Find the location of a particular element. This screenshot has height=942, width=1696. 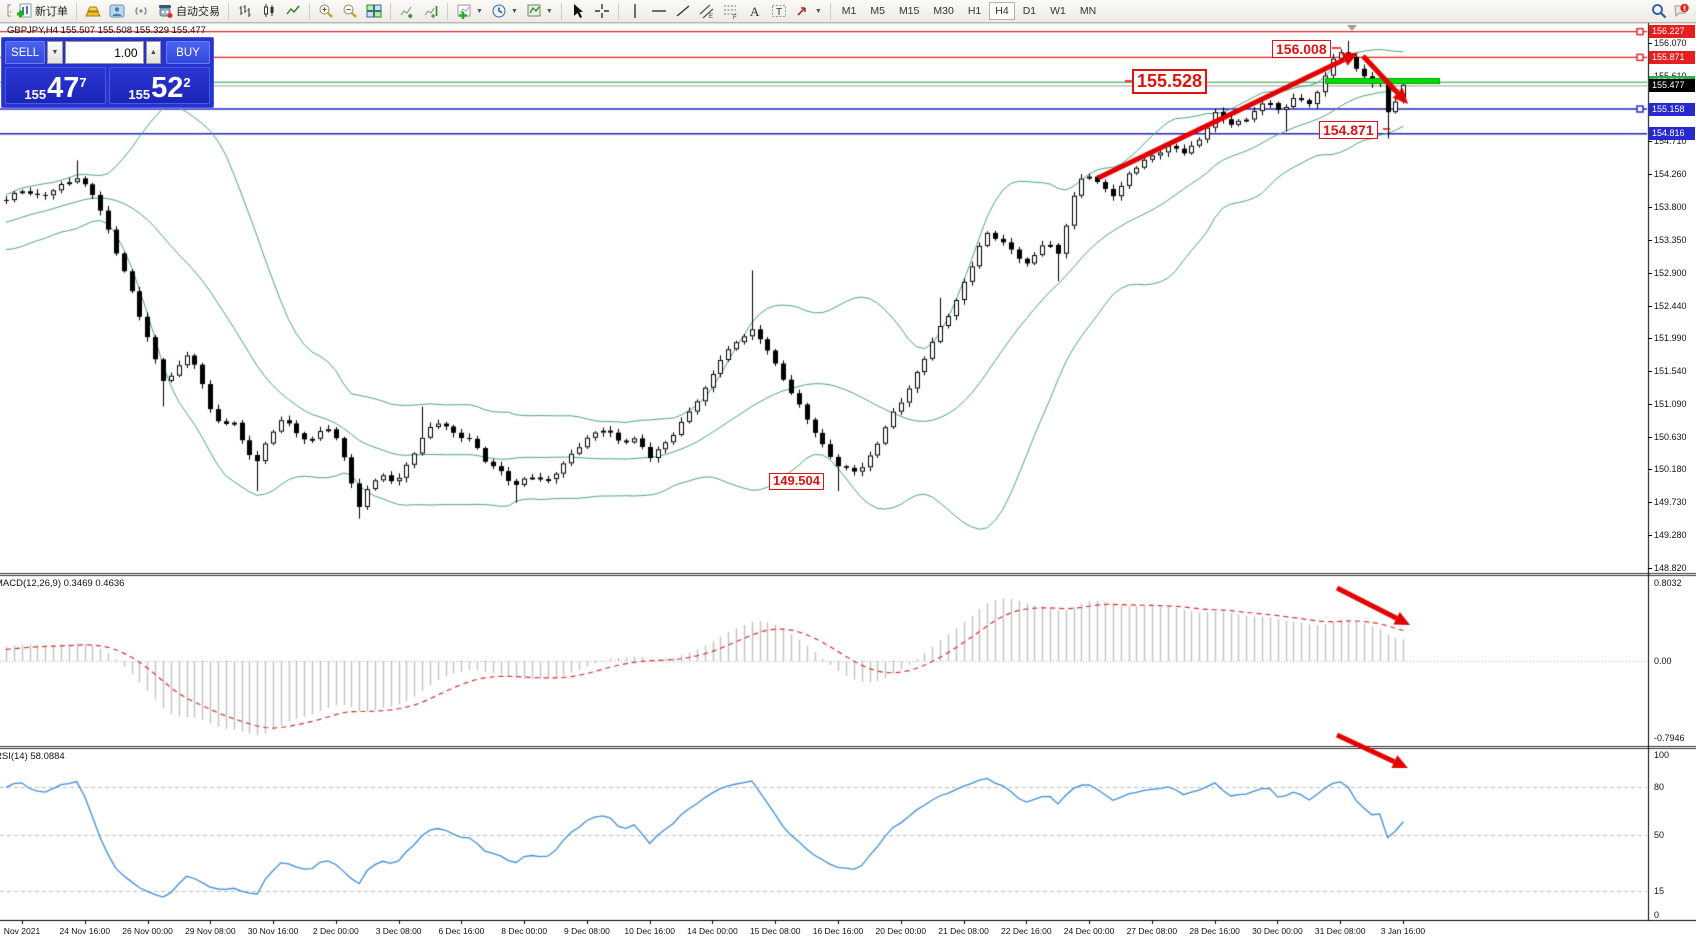

vline-tool-button is located at coordinates (635, 11).